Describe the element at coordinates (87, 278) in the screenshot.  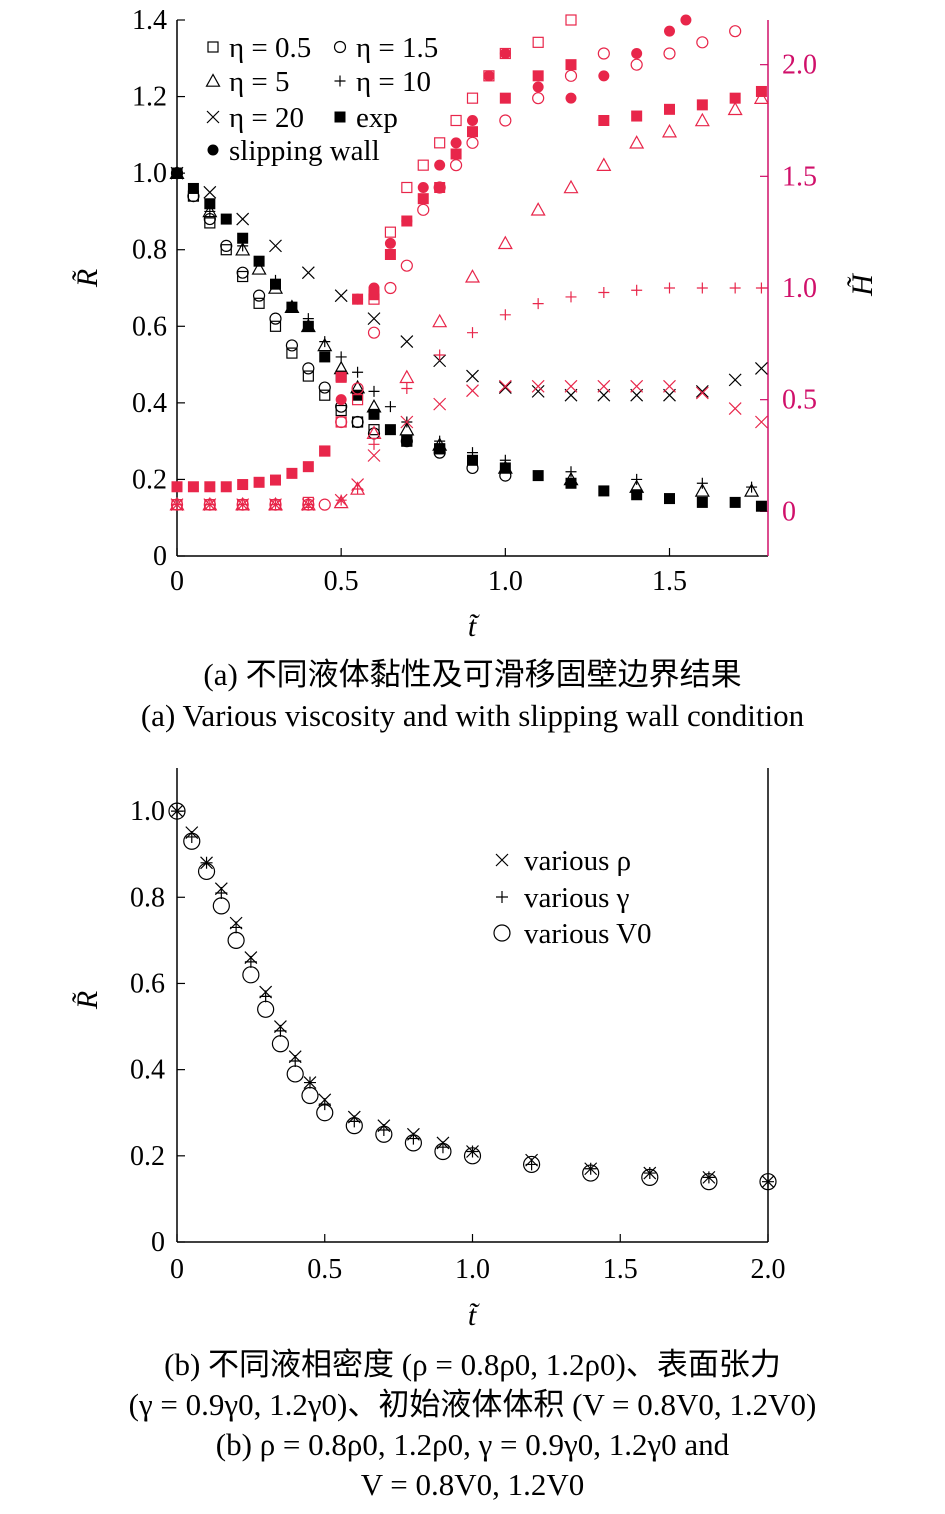
I see `chart-a-ylabel-left: R̃` at that location.